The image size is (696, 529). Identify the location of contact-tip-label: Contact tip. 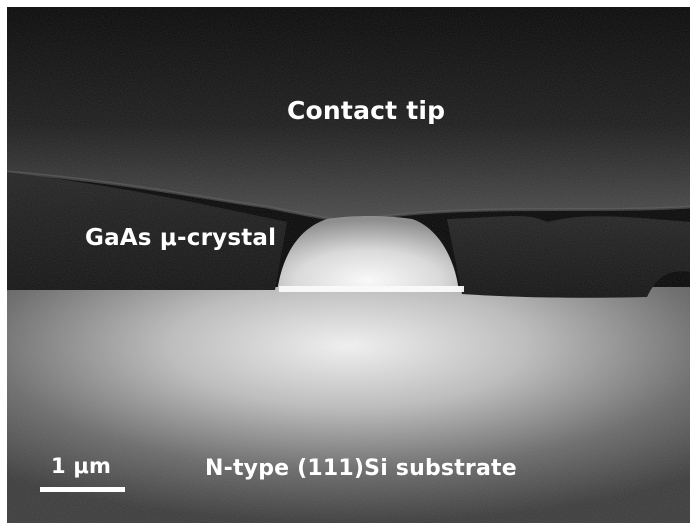
(366, 110).